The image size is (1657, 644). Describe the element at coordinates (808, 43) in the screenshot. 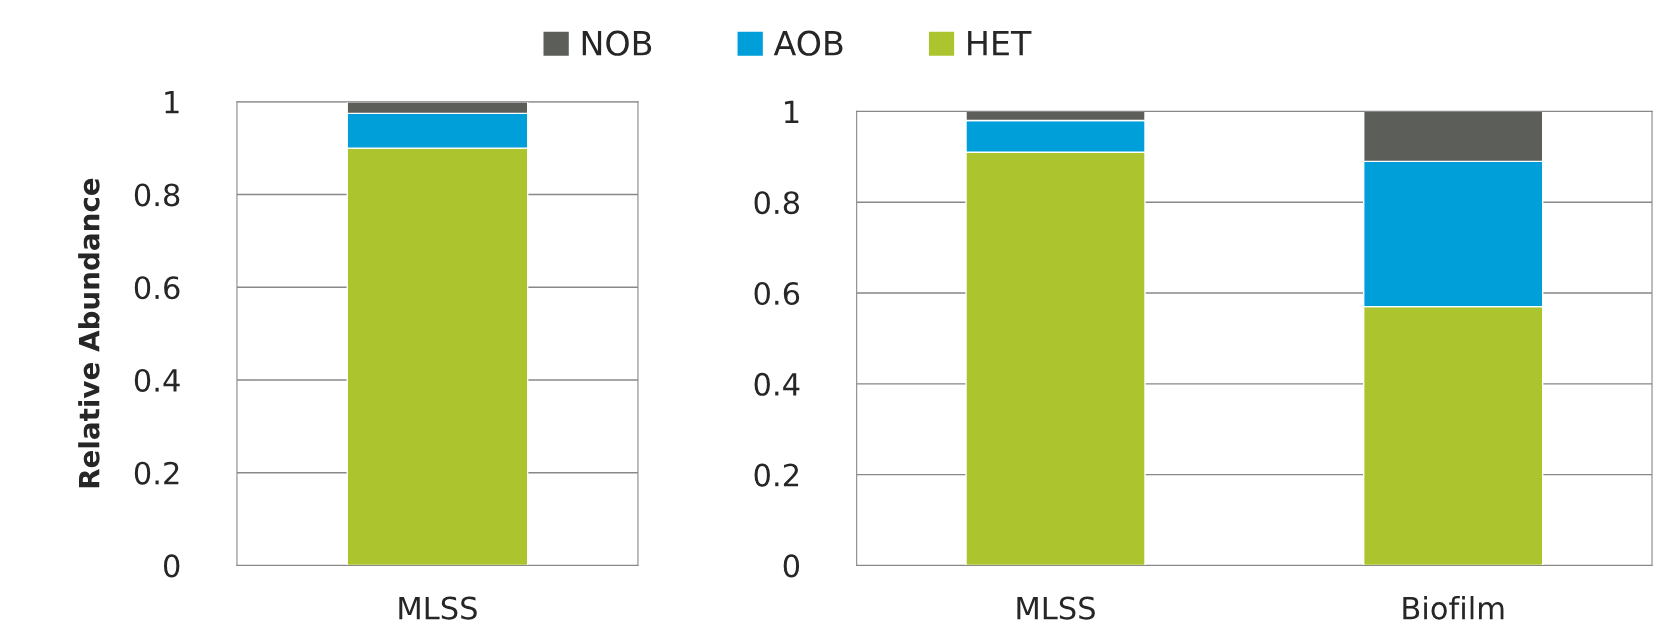

I see `legend-label: AOB` at that location.